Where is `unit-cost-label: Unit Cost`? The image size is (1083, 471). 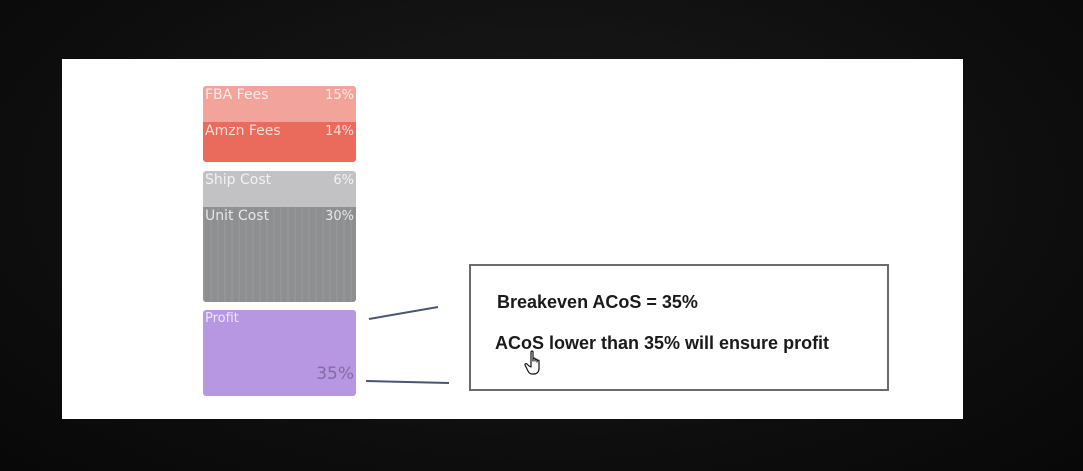
unit-cost-label: Unit Cost is located at coordinates (237, 216).